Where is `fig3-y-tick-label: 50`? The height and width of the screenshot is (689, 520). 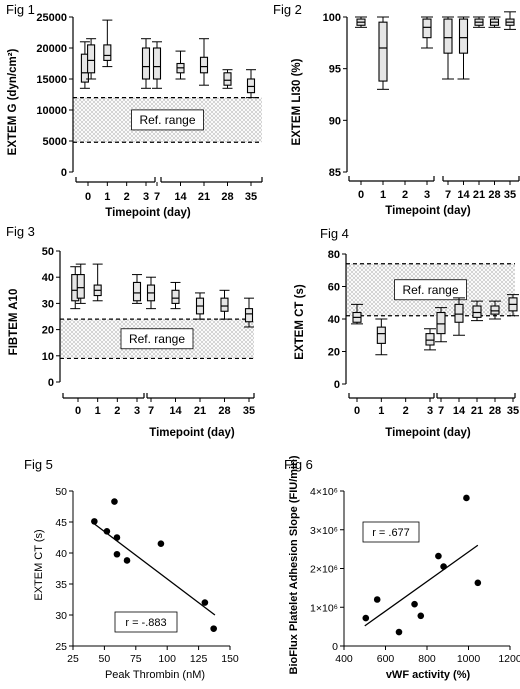 fig3-y-tick-label: 50 is located at coordinates (48, 252).